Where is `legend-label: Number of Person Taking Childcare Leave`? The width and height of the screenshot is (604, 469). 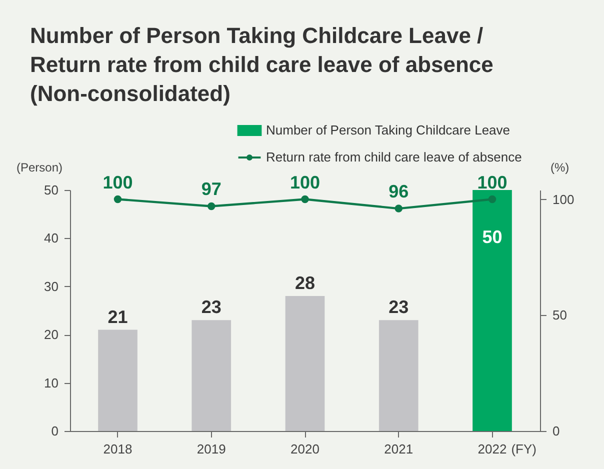
legend-label: Number of Person Taking Childcare Leave is located at coordinates (388, 130).